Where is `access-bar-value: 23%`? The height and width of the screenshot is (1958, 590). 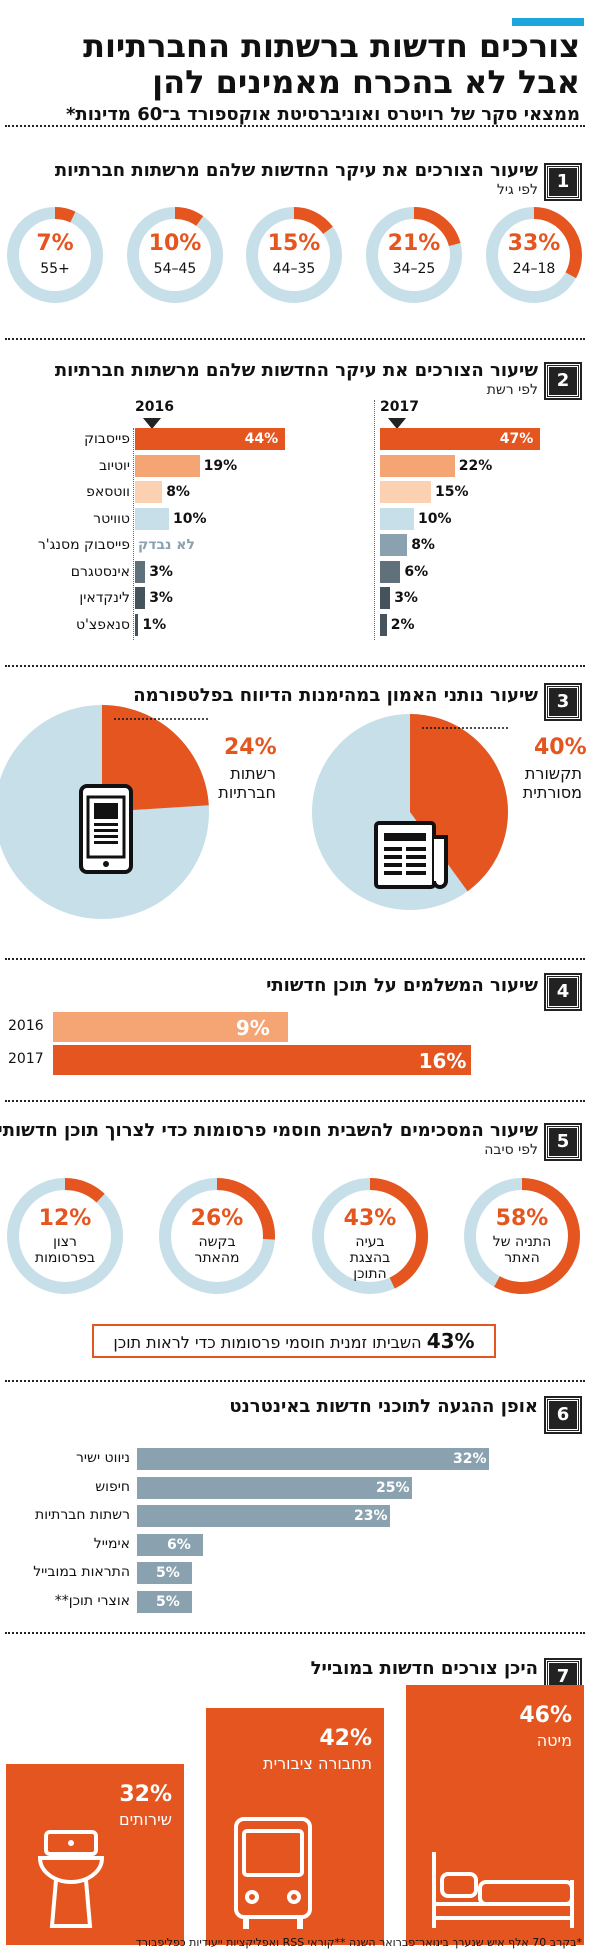 access-bar-value: 23% is located at coordinates (371, 1516).